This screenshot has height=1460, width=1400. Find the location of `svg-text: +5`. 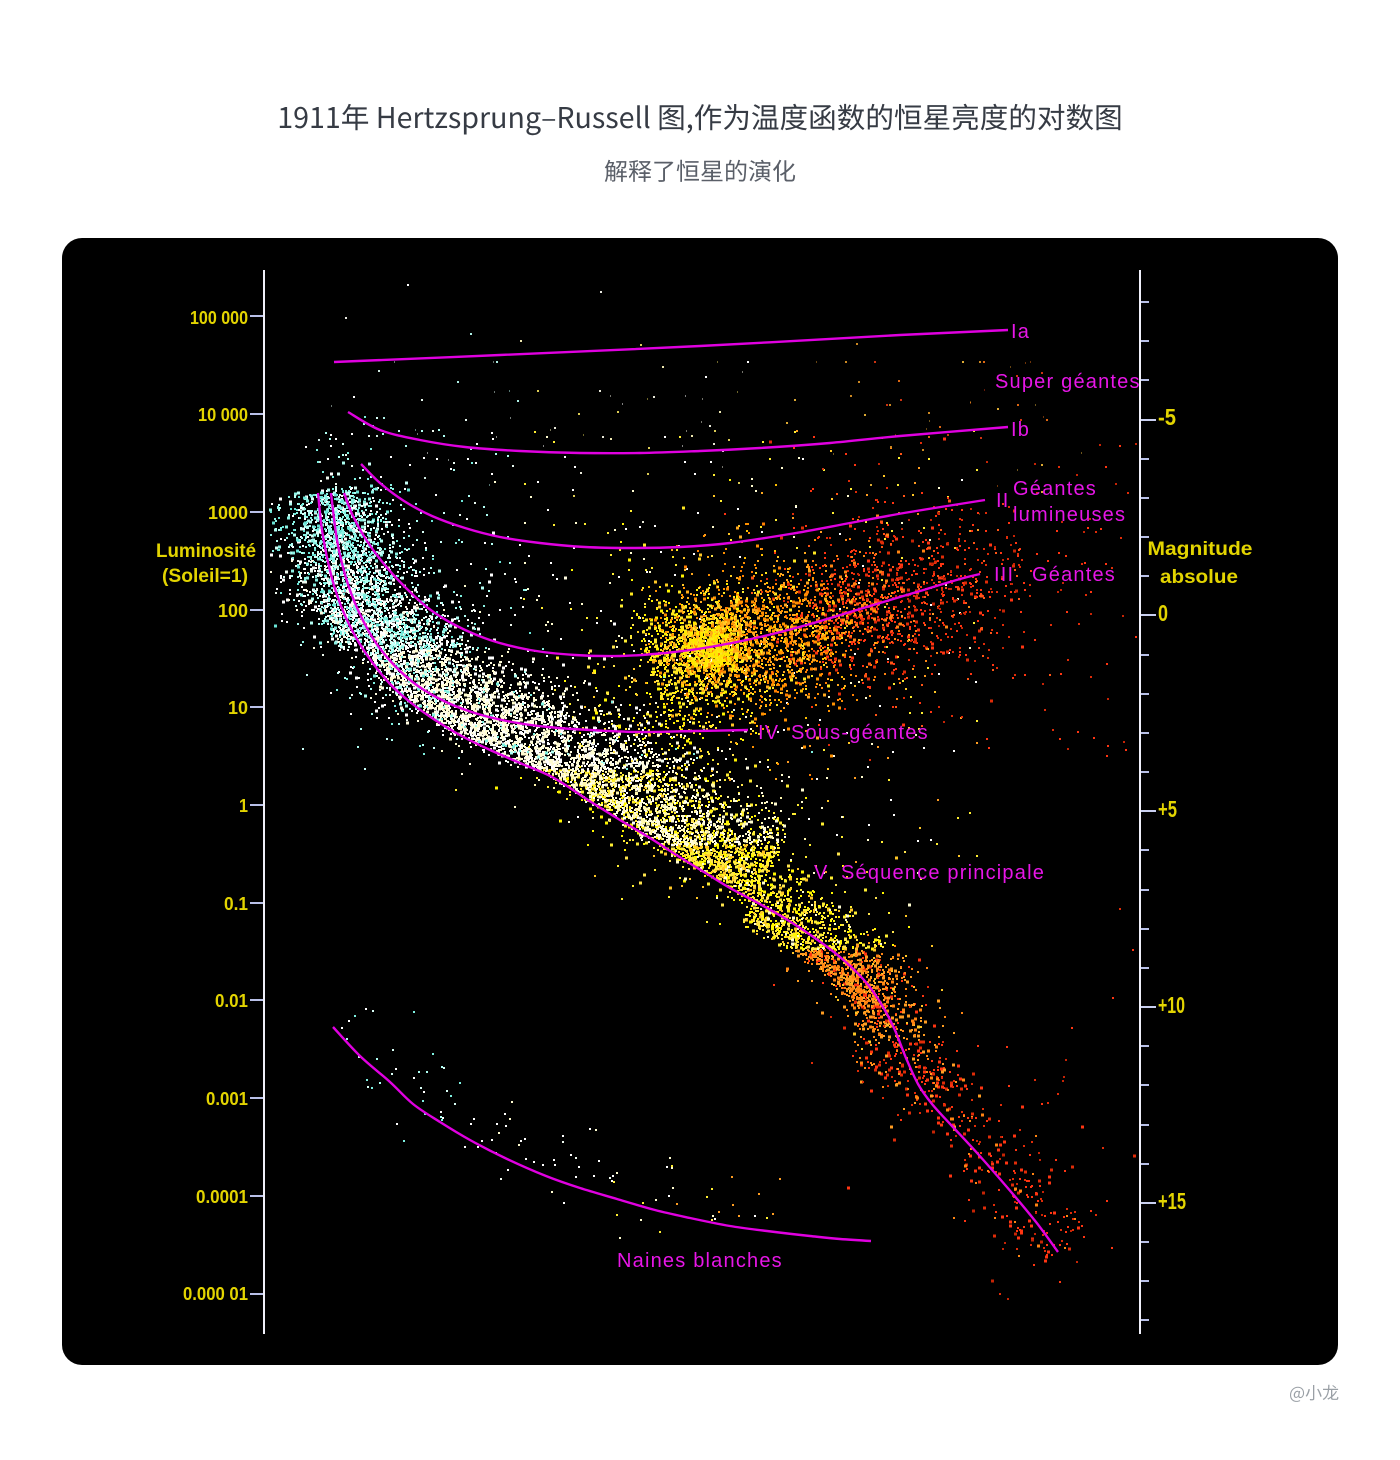

svg-text: +5 is located at coordinates (1167, 809).